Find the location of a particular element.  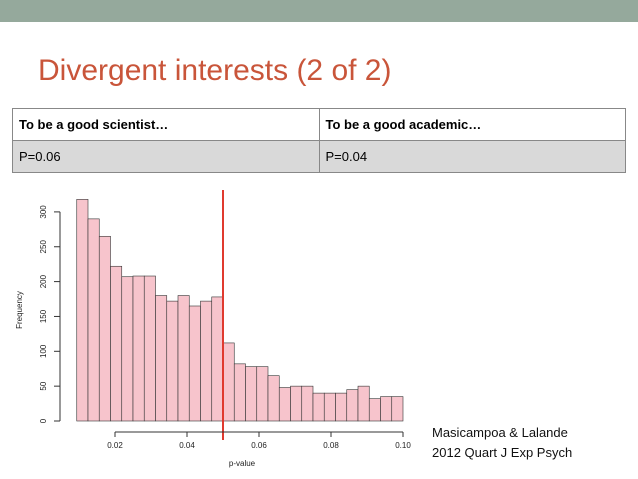

cell: P=0.04 is located at coordinates (472, 156).